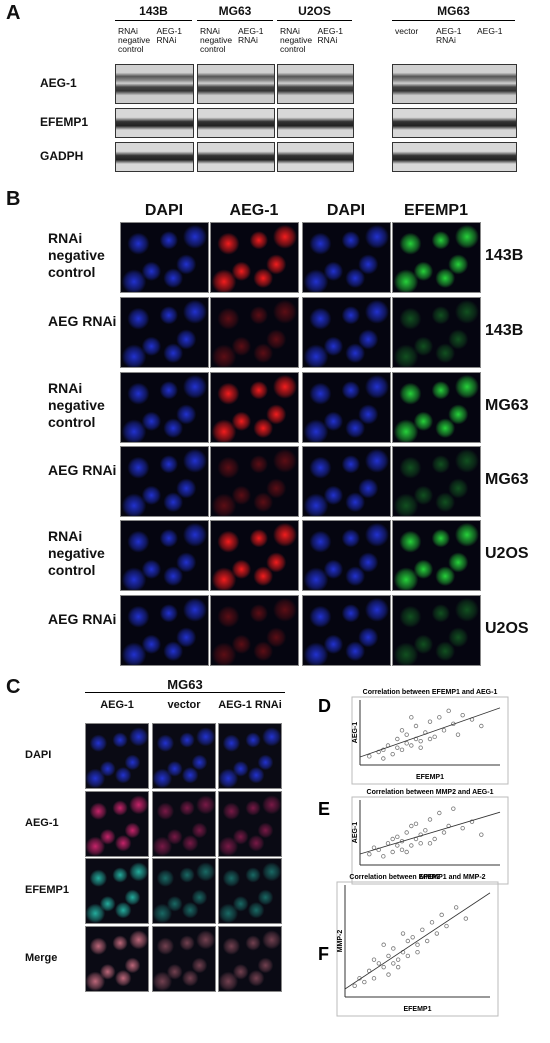  Describe the element at coordinates (47, 890) in the screenshot. I see `row-label: EFEMP1` at that location.